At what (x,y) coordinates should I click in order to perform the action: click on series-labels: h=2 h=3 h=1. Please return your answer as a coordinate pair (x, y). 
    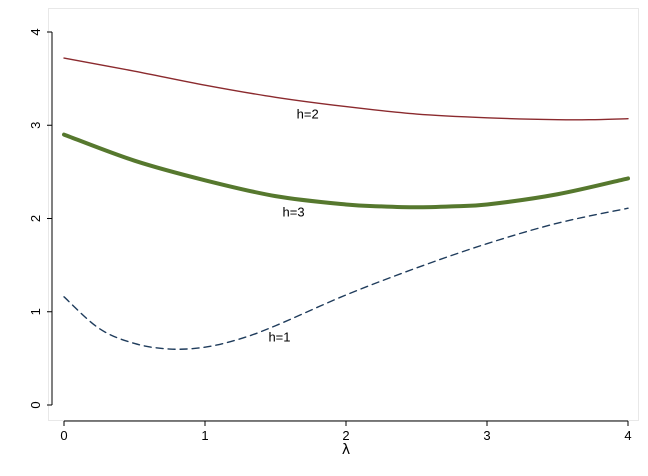
    Looking at the image, I should click on (293, 226).